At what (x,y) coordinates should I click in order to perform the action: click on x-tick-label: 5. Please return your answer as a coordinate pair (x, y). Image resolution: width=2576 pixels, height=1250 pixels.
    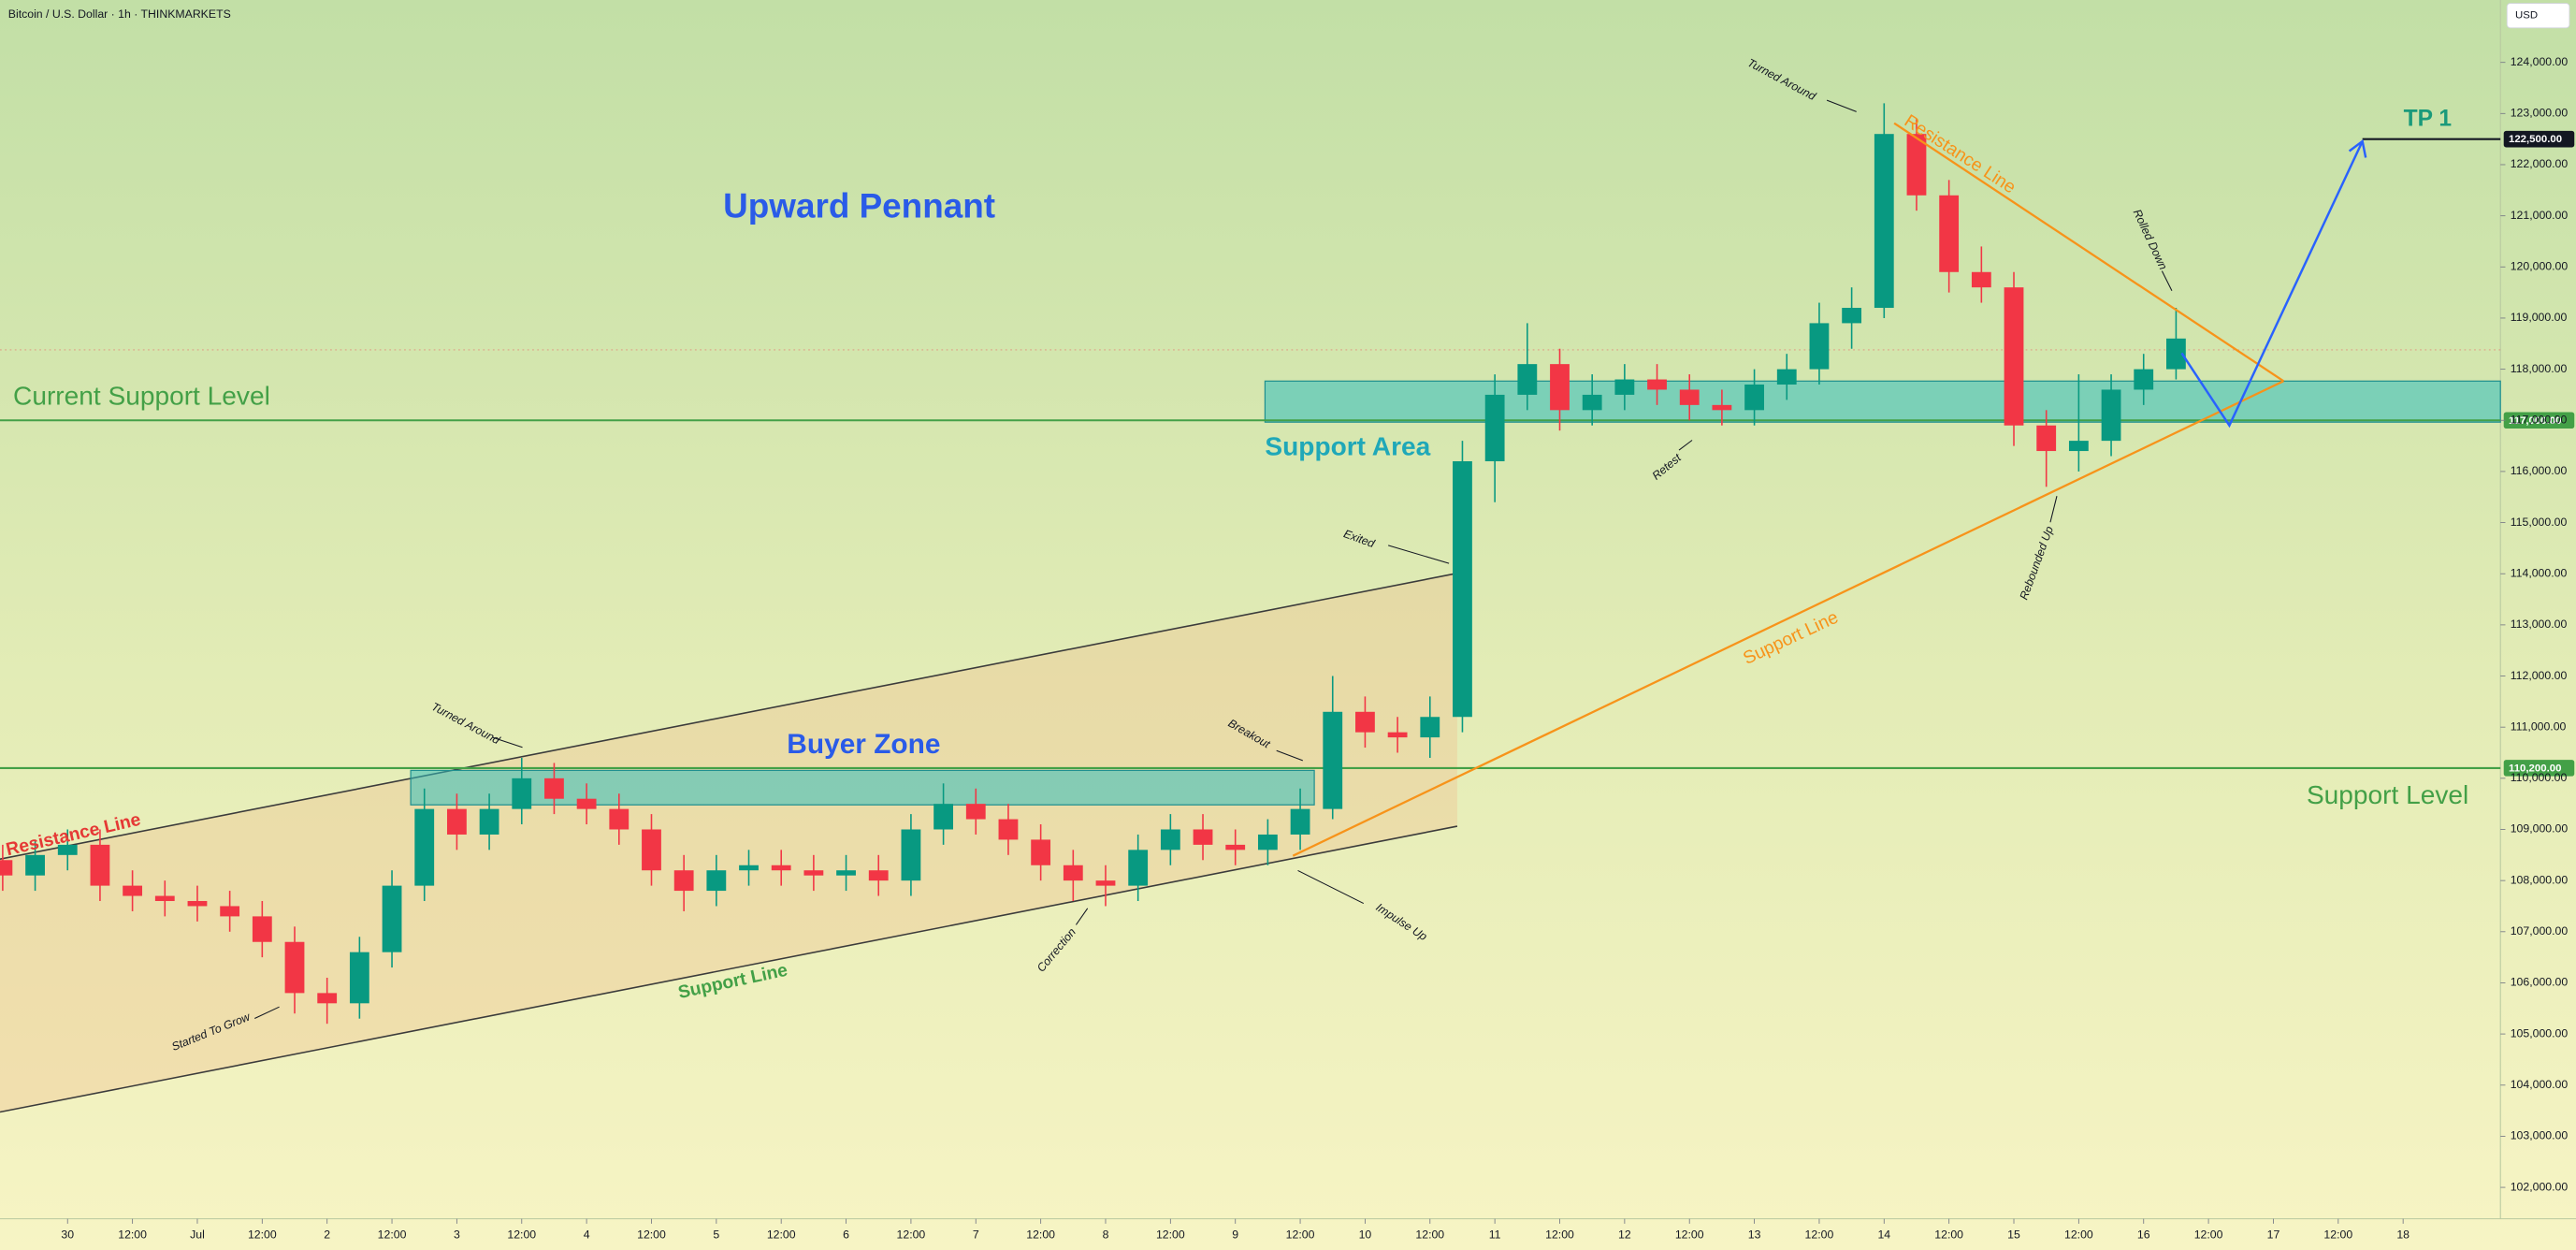
    Looking at the image, I should click on (716, 1234).